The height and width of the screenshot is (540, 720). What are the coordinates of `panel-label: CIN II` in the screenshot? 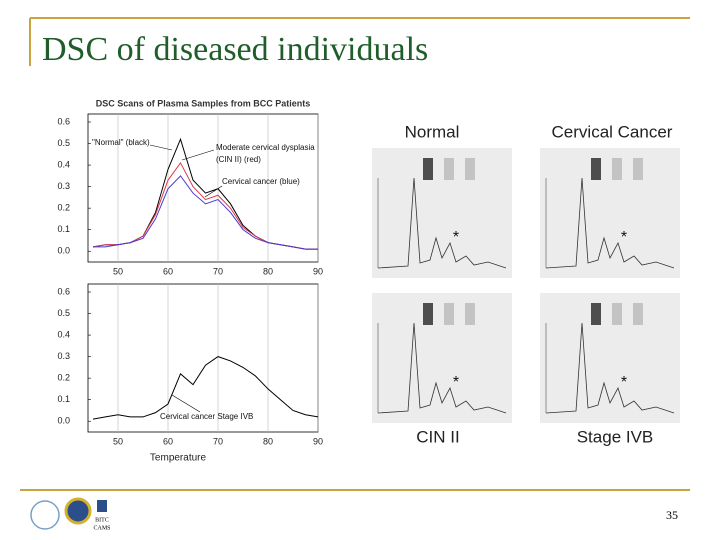 It's located at (437, 436).